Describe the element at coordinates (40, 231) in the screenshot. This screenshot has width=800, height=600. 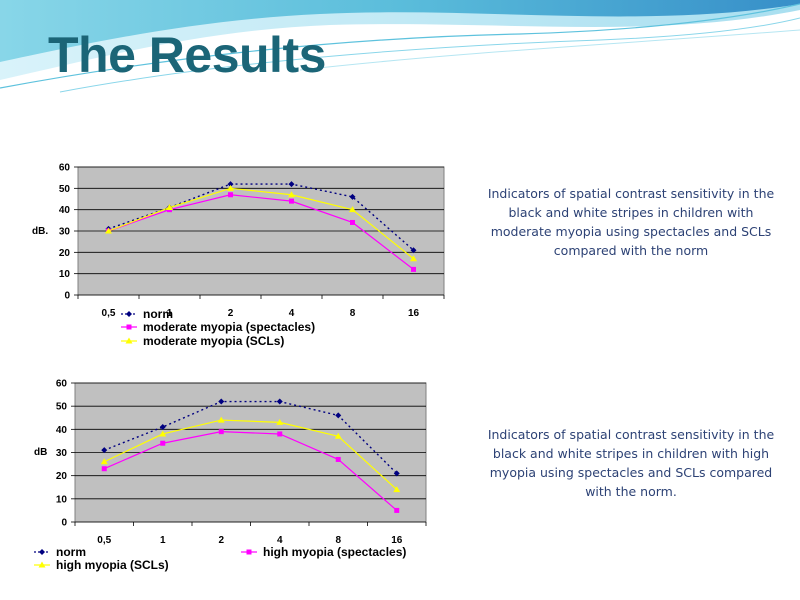
I see `y-axis-label: dB.` at that location.